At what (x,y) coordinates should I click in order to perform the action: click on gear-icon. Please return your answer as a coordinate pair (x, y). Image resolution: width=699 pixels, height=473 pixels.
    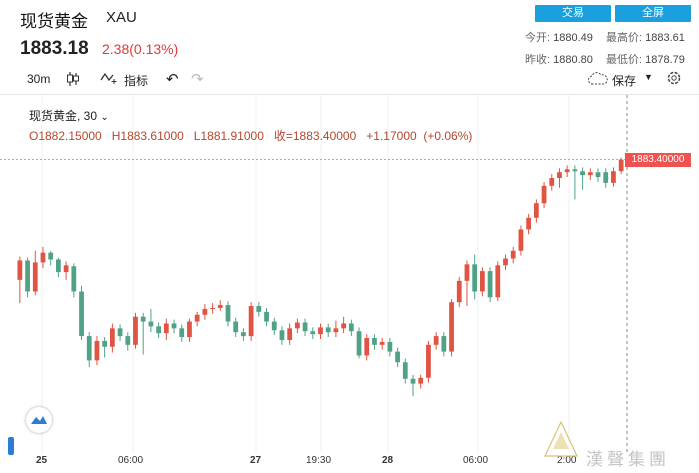
    Looking at the image, I should click on (674, 79).